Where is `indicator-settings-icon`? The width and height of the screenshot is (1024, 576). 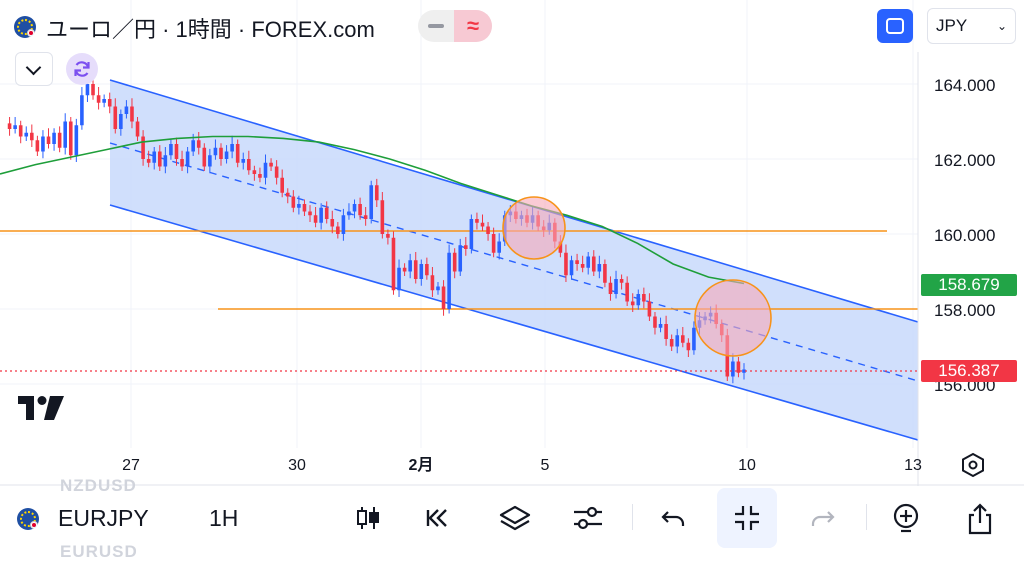 indicator-settings-icon is located at coordinates (588, 518).